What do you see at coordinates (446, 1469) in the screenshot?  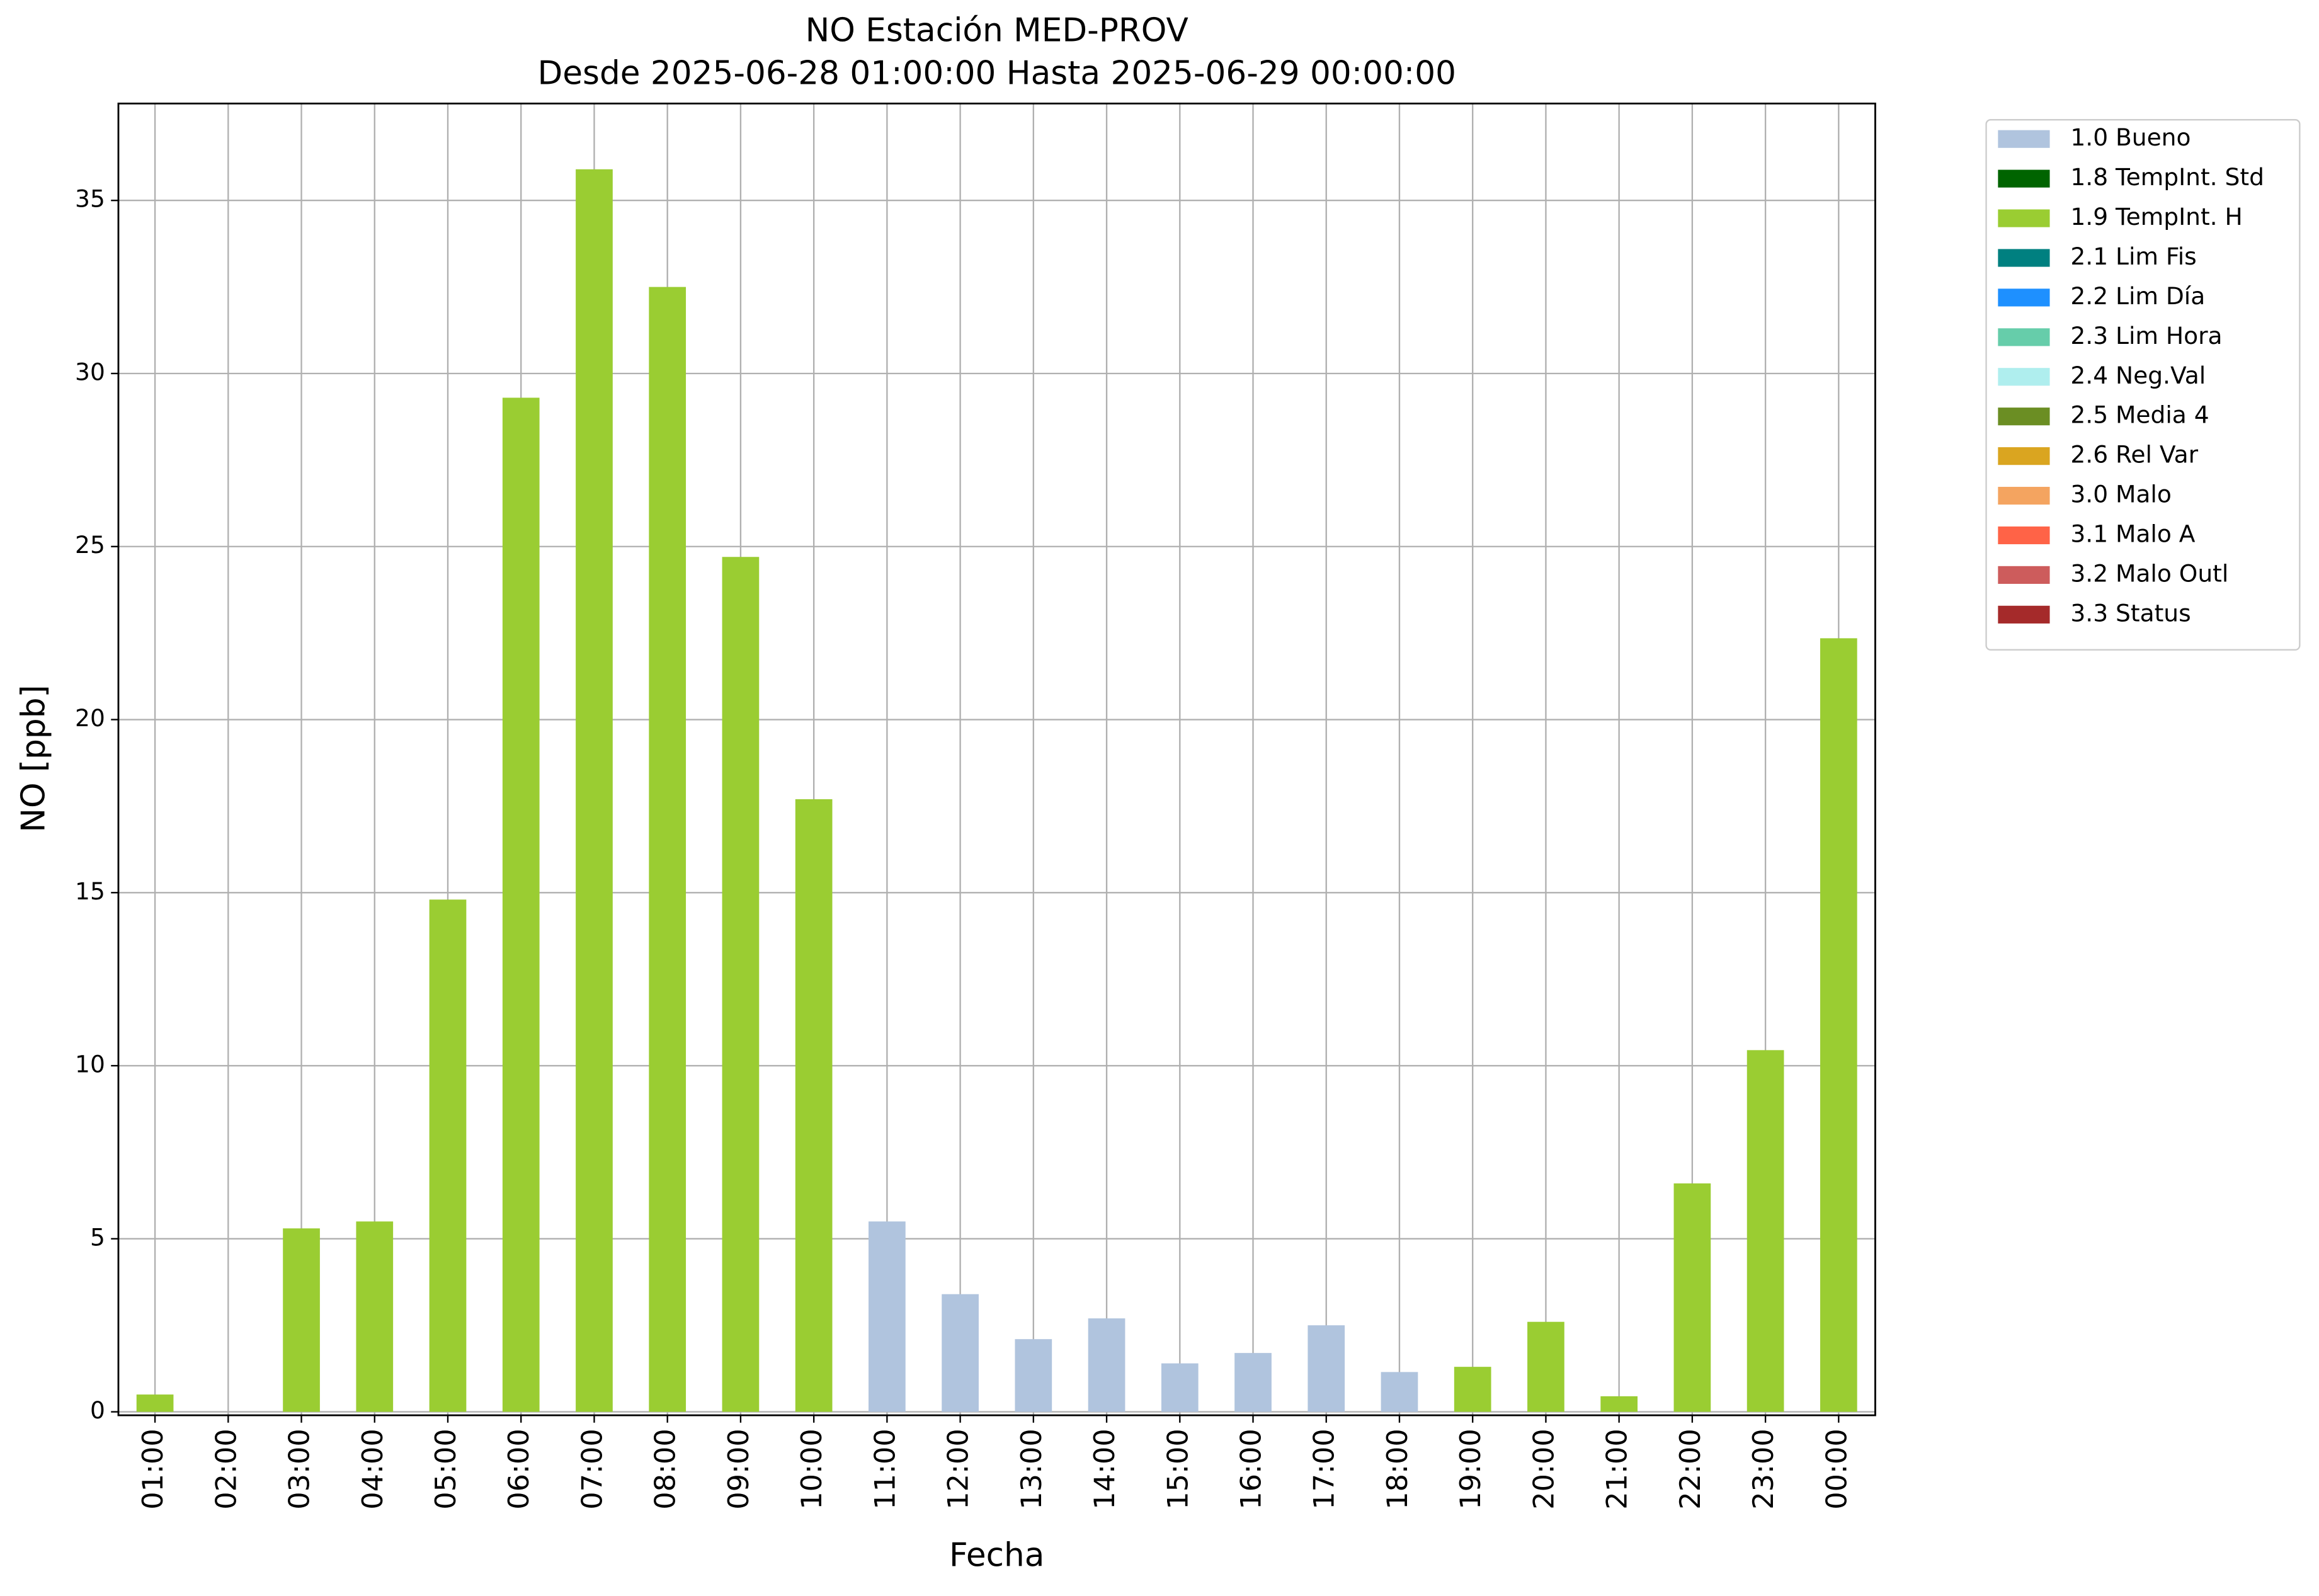 I see `x-tick-label: 05:00` at bounding box center [446, 1469].